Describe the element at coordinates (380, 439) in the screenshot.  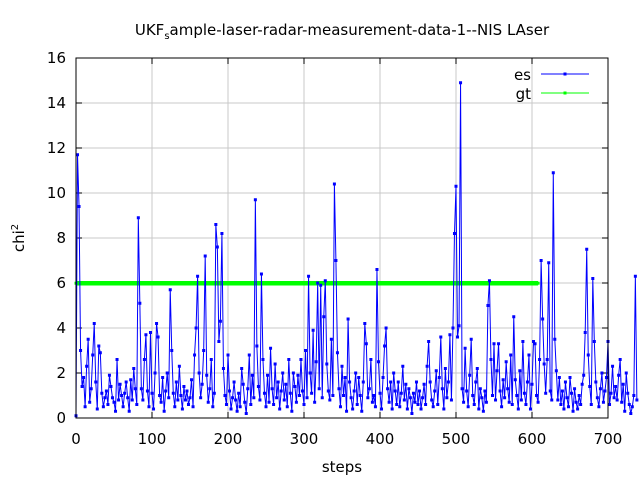
I see `x-tick-label: 400` at that location.